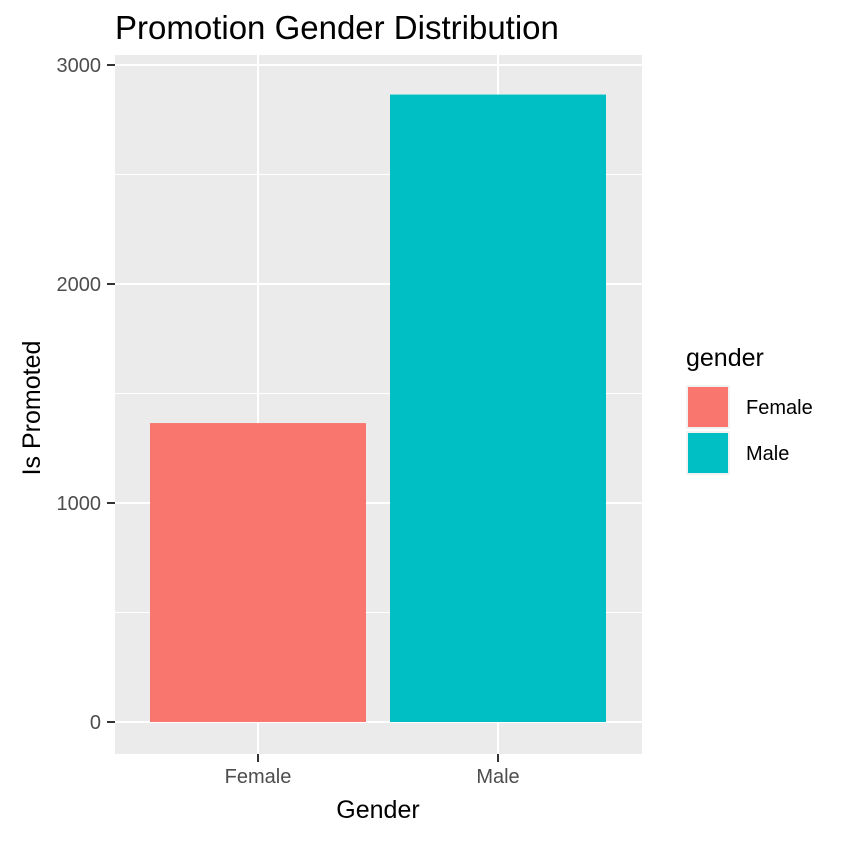  I want to click on legend-swatch-female, so click(708, 407).